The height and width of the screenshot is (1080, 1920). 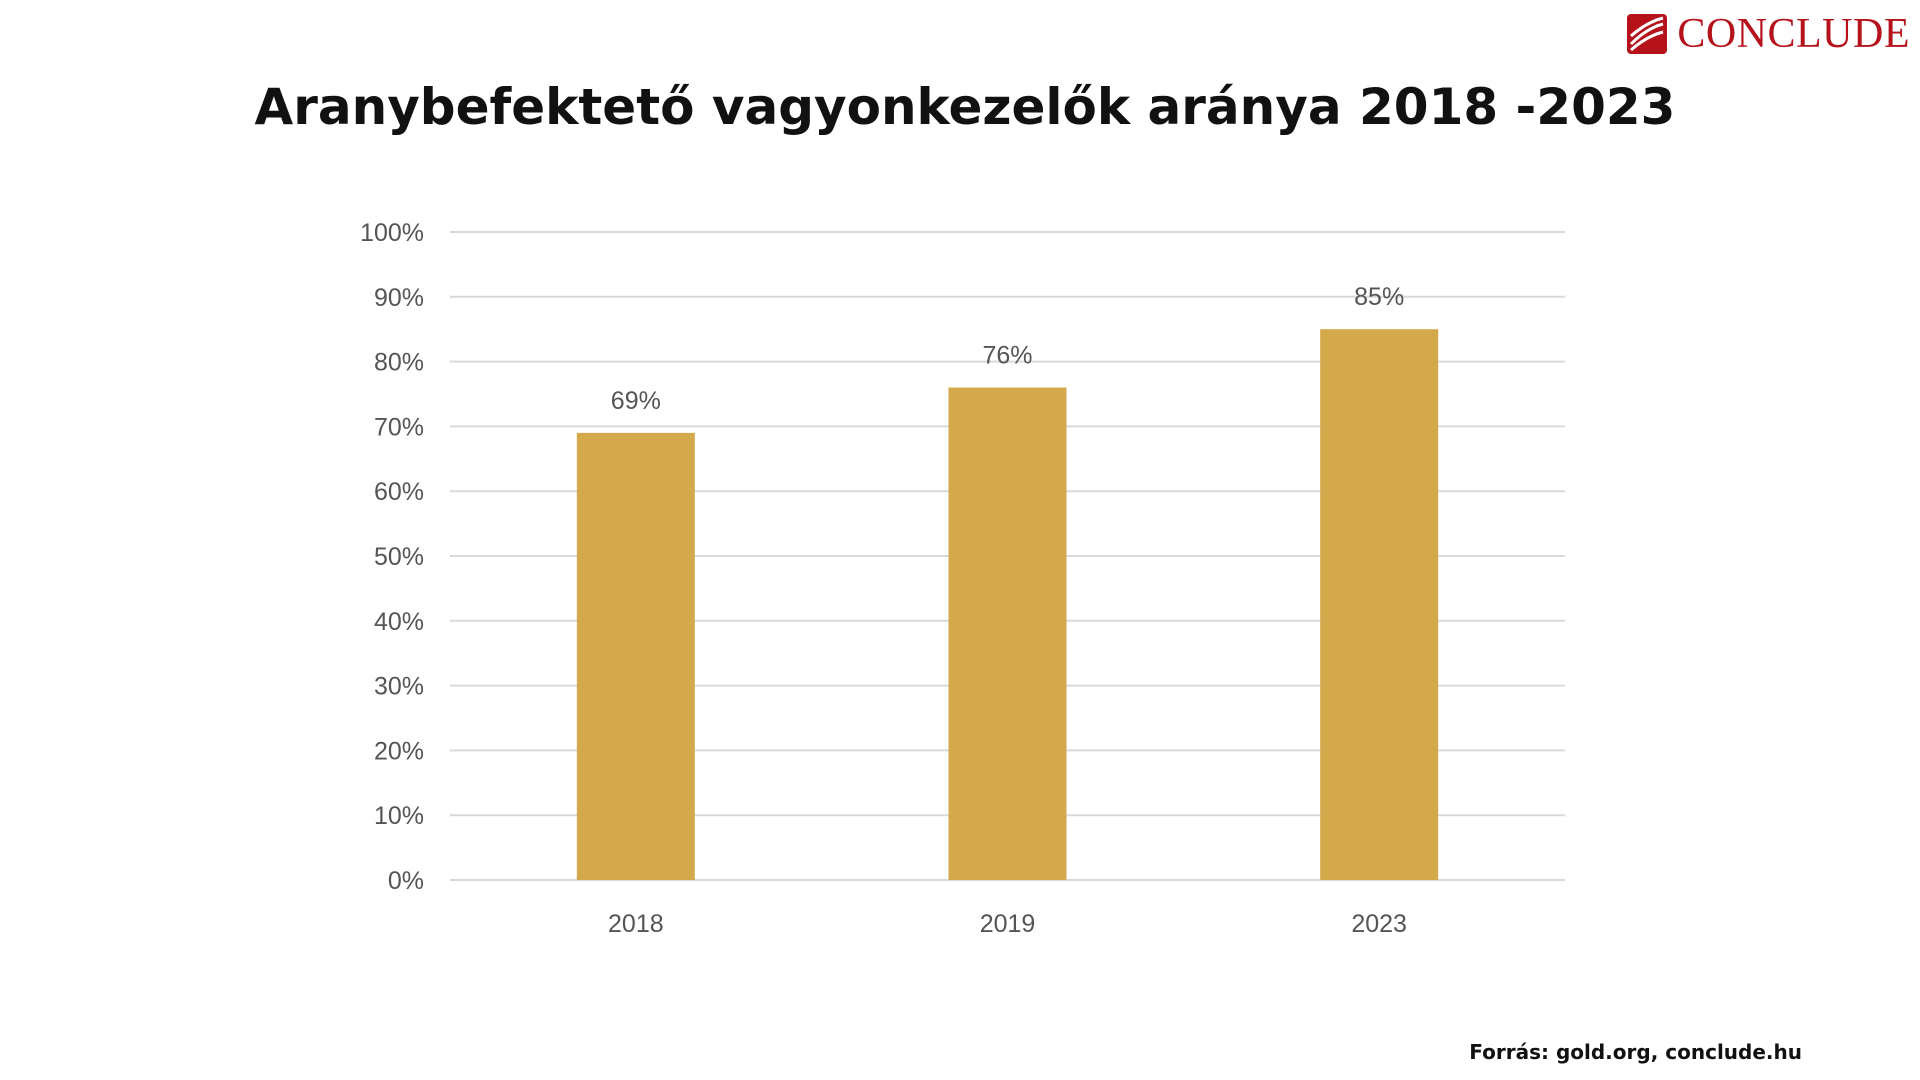 What do you see at coordinates (636, 924) in the screenshot?
I see `x-tick-label: 2018` at bounding box center [636, 924].